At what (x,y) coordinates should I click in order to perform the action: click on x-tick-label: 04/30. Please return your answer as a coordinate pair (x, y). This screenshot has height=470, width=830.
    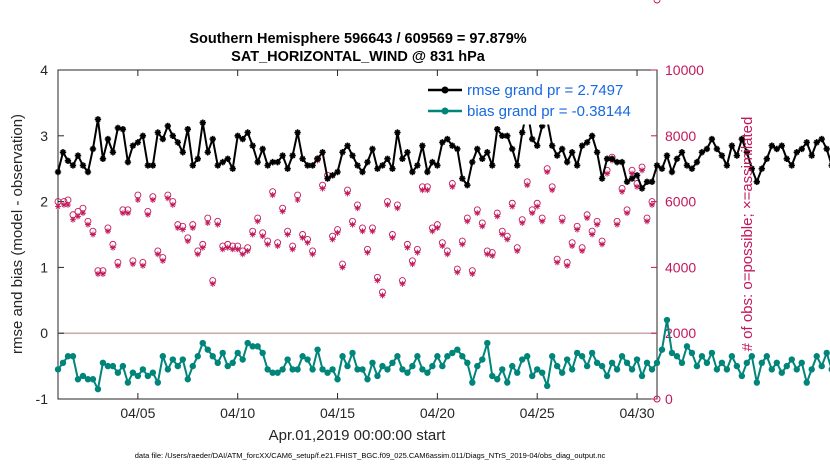
    Looking at the image, I should click on (637, 413).